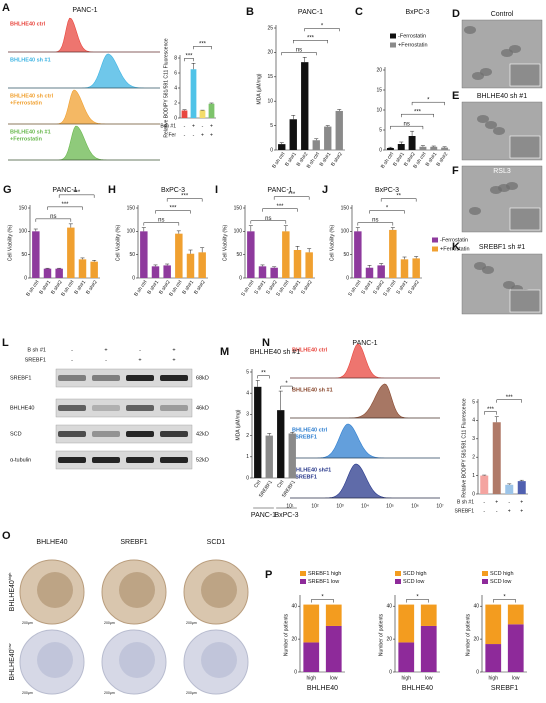 Image resolution: width=546 pixels, height=703 pixels. I want to click on panel-letter: G, so click(7, 190).